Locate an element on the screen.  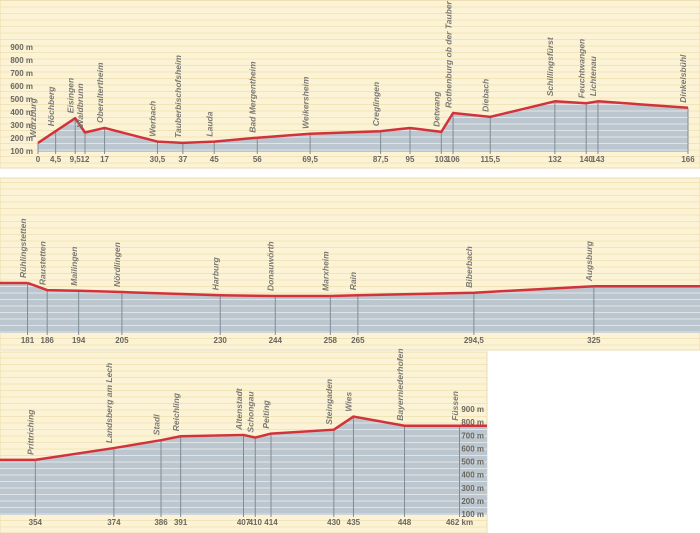
place-label: Landsberg am Lech is located at coordinates (109, 403).